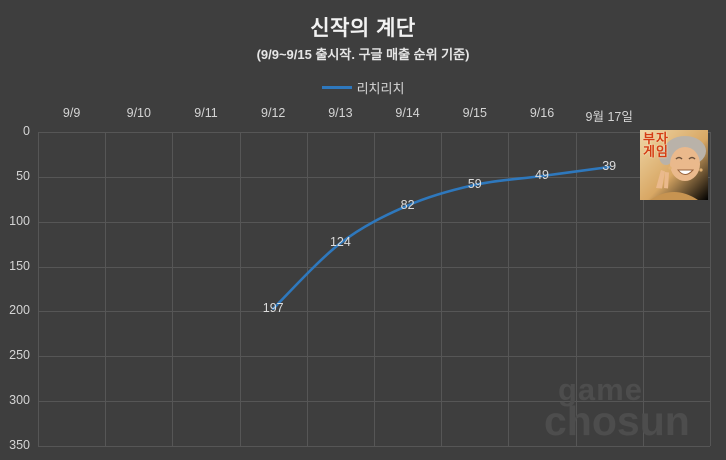 This screenshot has height=460, width=726. Describe the element at coordinates (273, 113) in the screenshot. I see `x-axis-label: 9/12` at that location.